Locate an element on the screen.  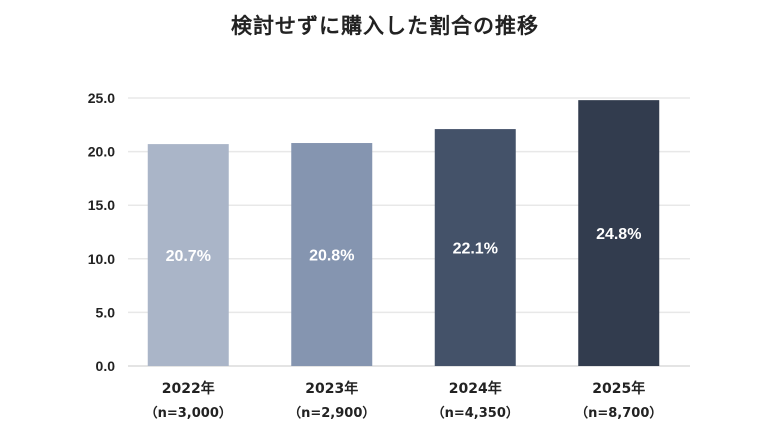
data-label: 20.7% is located at coordinates (188, 256).